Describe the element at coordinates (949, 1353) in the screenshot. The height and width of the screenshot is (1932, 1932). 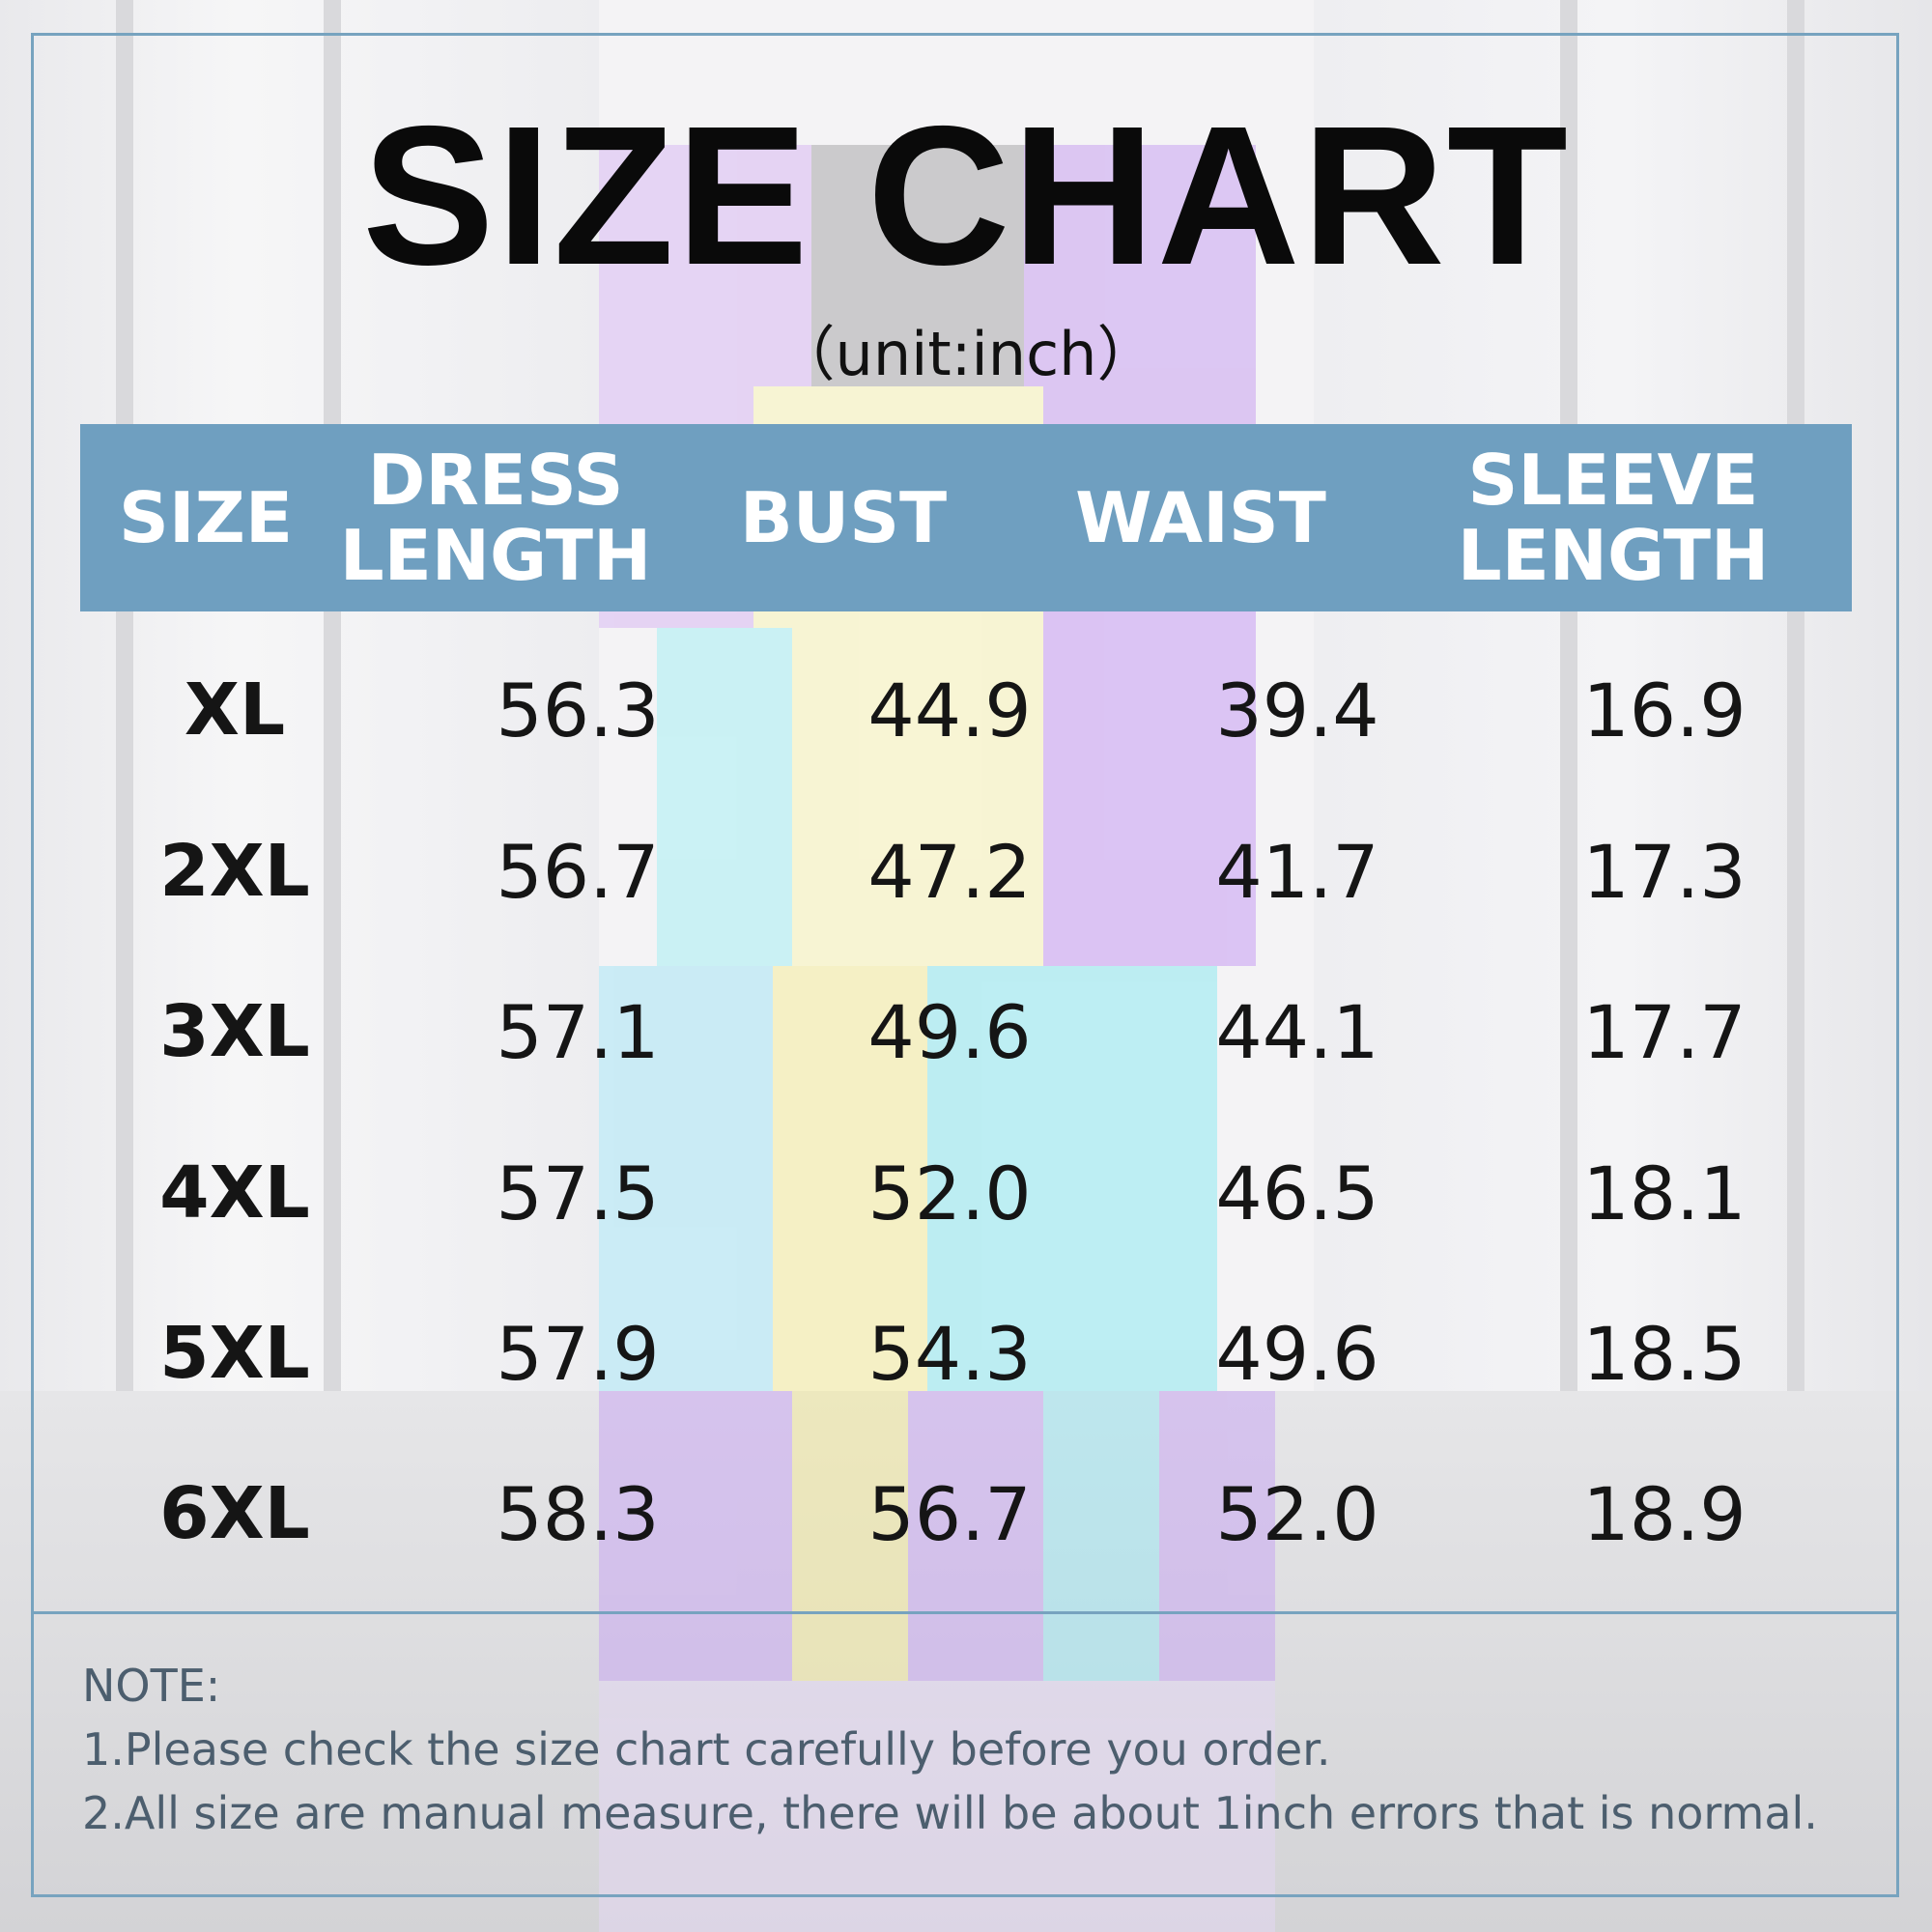
I see `bust-cell: 54.3` at that location.